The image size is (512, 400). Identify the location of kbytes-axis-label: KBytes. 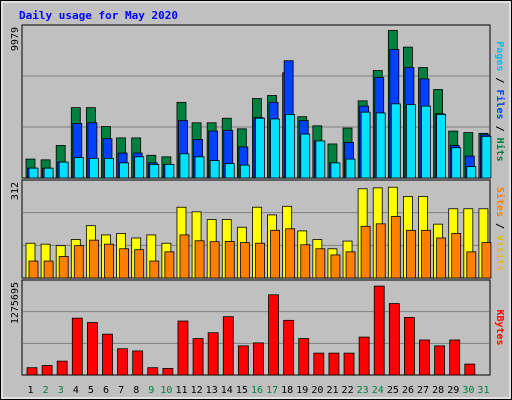
(499, 327).